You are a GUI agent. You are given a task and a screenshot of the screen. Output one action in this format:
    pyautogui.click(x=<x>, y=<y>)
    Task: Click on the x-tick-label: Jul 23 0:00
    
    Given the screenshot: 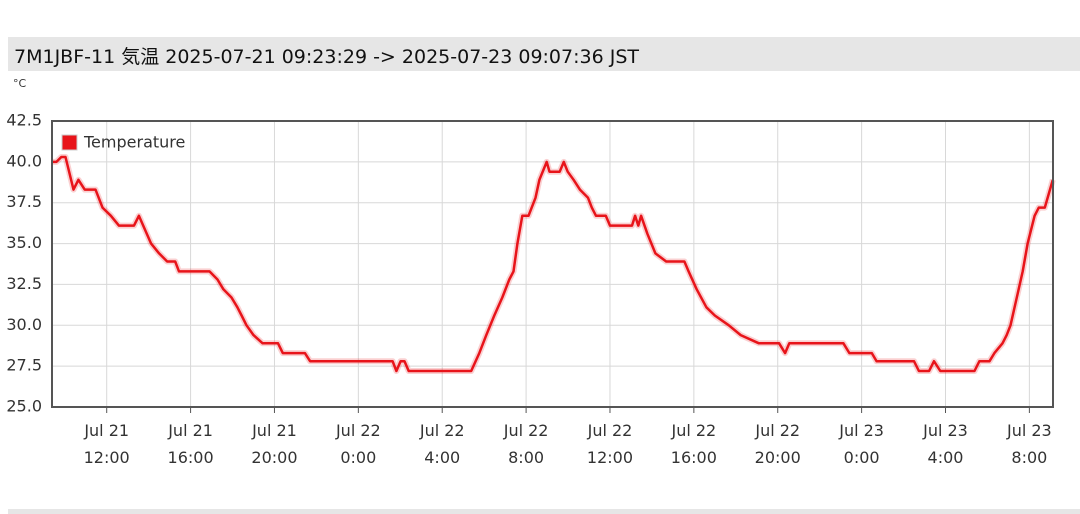 What is the action you would take?
    pyautogui.click(x=861, y=444)
    